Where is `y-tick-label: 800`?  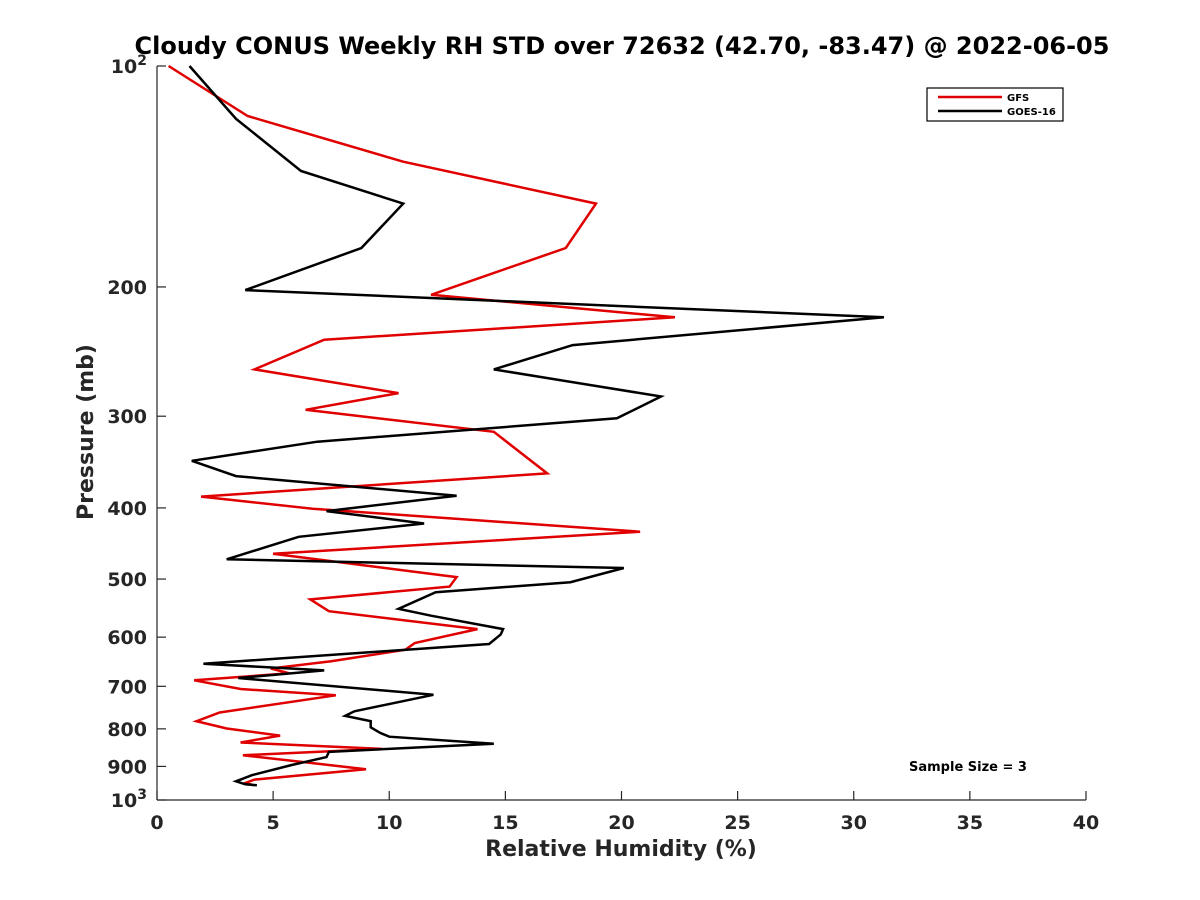
y-tick-label: 800 is located at coordinates (127, 730).